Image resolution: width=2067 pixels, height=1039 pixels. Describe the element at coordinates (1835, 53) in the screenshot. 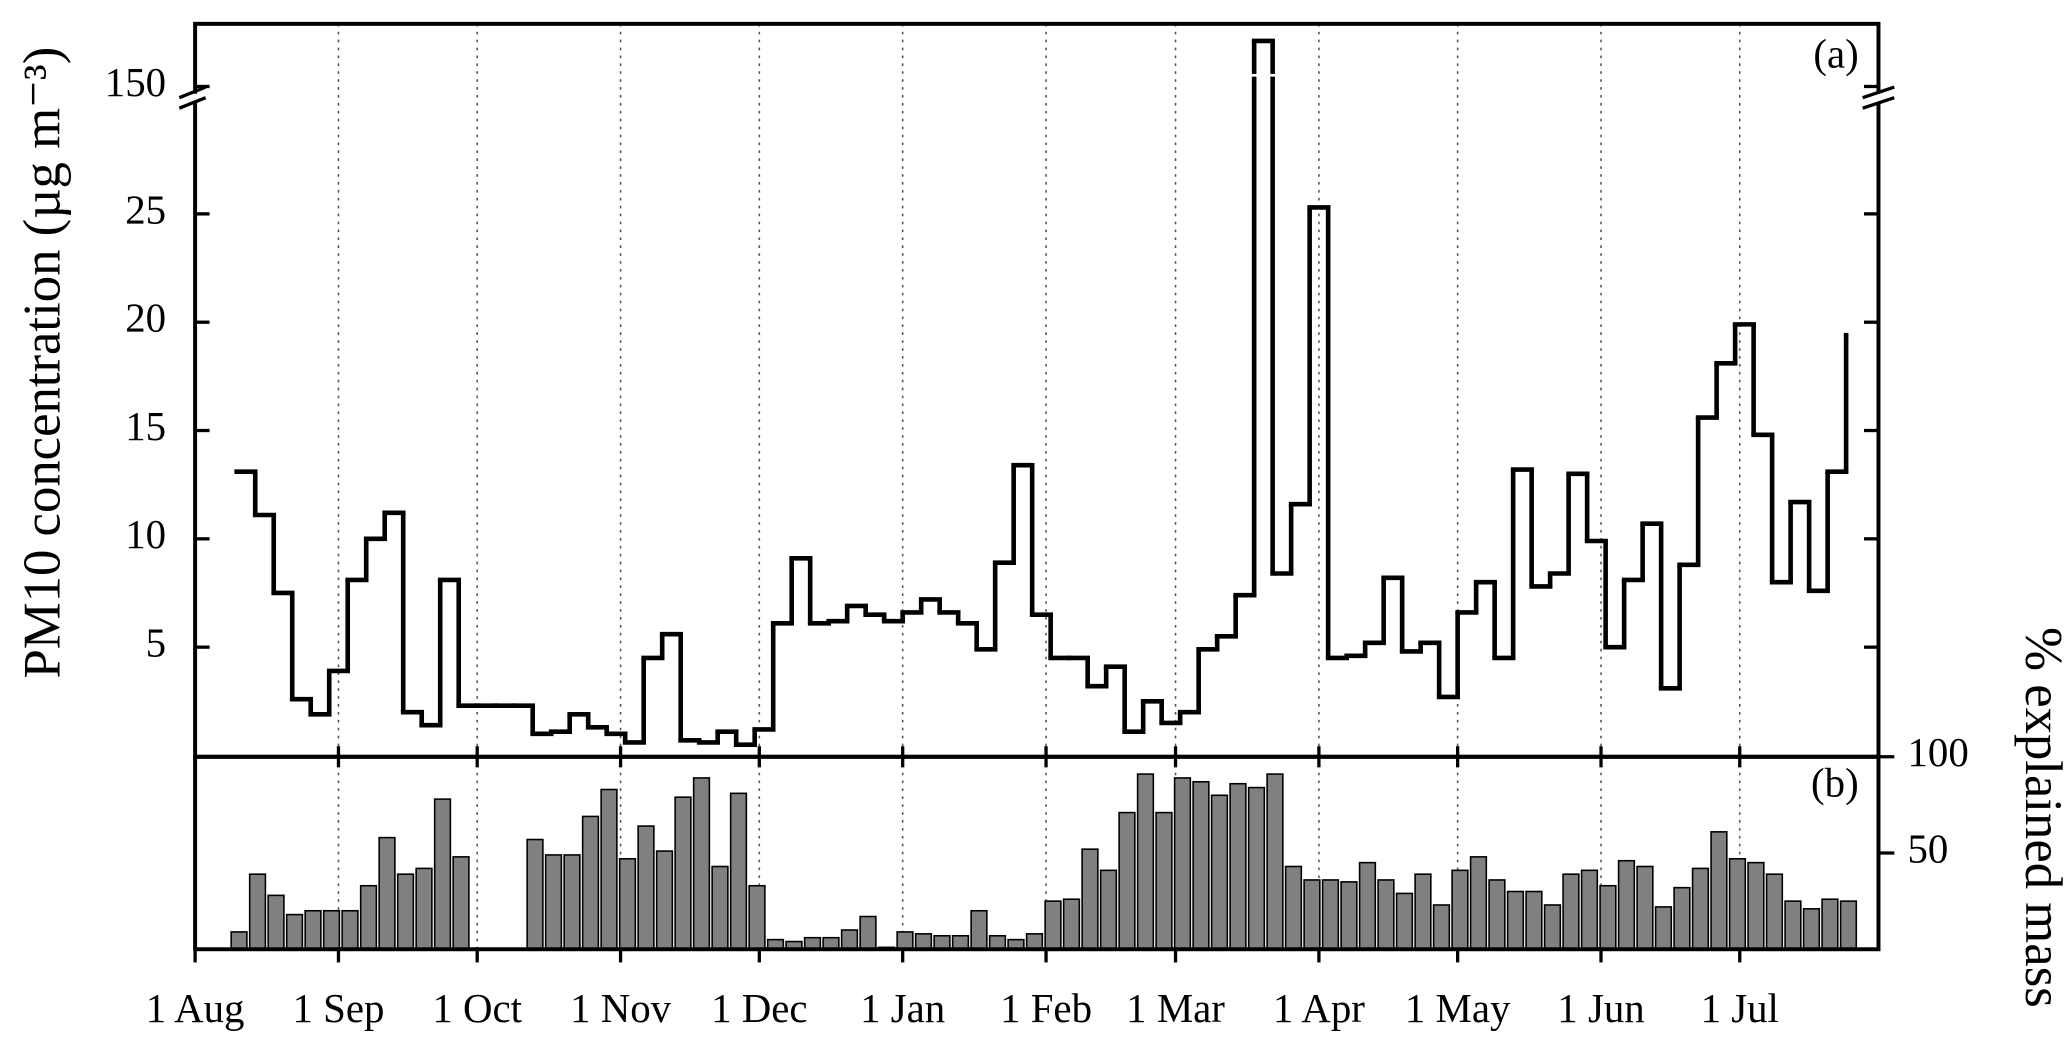

I see `panel-annotation: (a)` at that location.